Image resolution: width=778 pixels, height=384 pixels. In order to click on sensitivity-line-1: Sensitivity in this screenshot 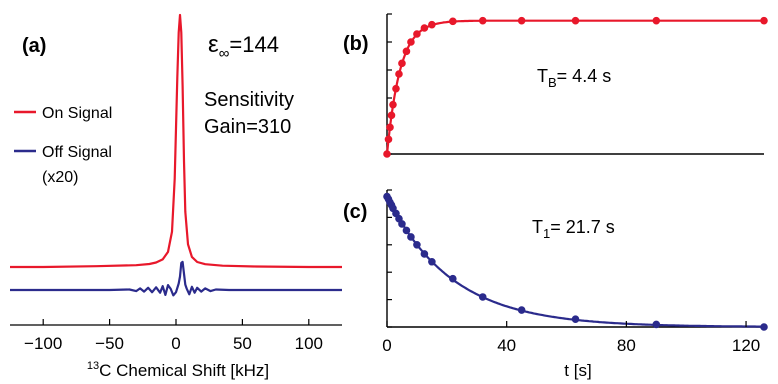, I will do `click(249, 100)`.